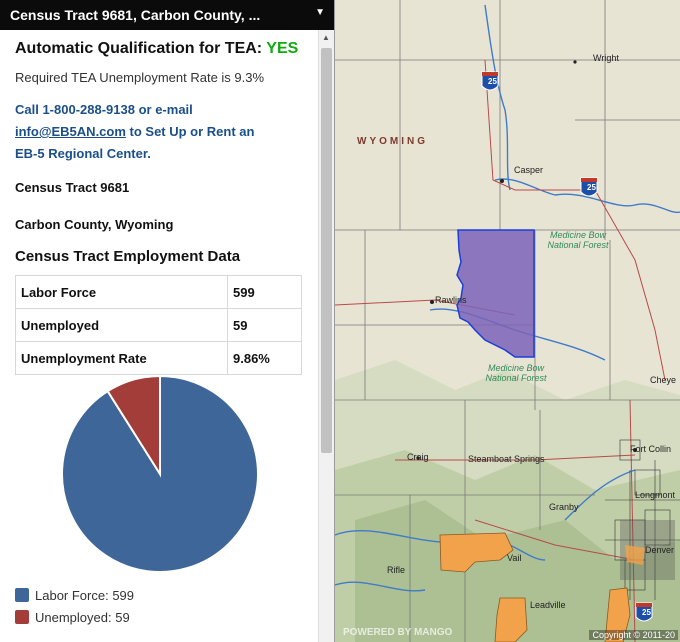  Describe the element at coordinates (70, 131) in the screenshot. I see `email-link: info@EB5AN.com` at that location.